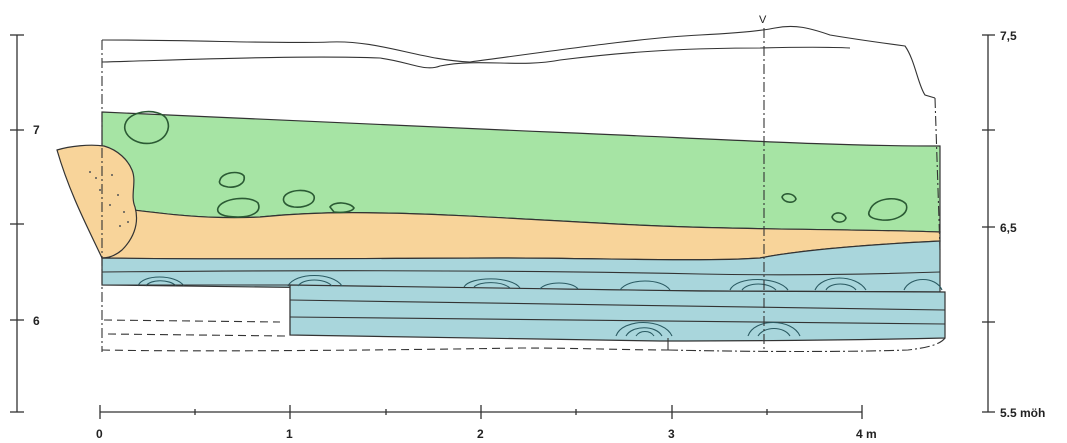  What do you see at coordinates (486, 423) in the screenshot?
I see `bottom-scale: 0 1 2 3 4 m` at bounding box center [486, 423].